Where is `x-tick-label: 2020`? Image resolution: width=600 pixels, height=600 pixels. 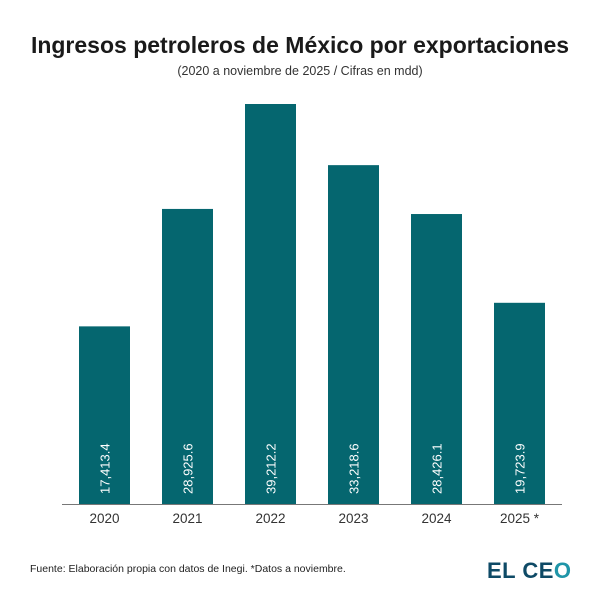
x-tick-label: 2020 is located at coordinates (104, 518).